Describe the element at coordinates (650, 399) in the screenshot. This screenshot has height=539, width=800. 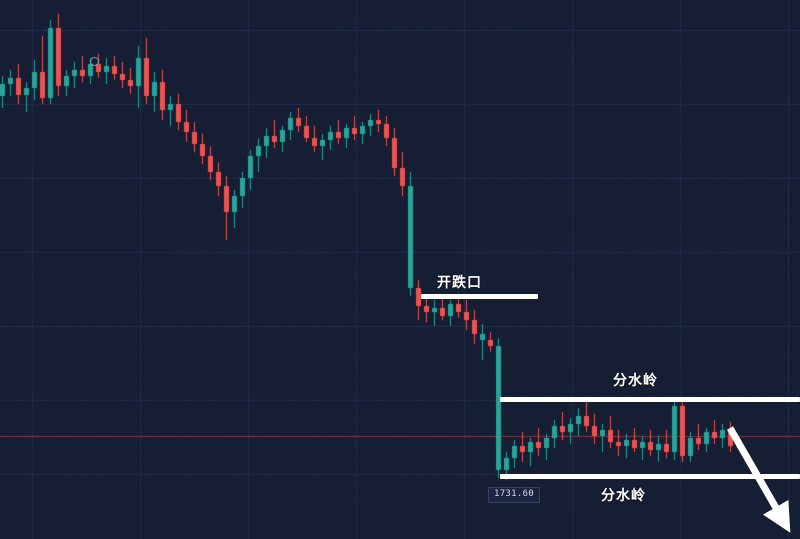
I see `watershed-upper-level-line` at that location.